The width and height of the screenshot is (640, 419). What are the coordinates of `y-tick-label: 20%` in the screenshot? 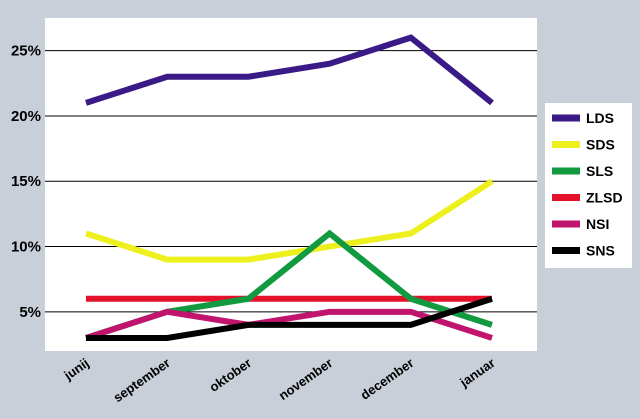 It's located at (26, 116).